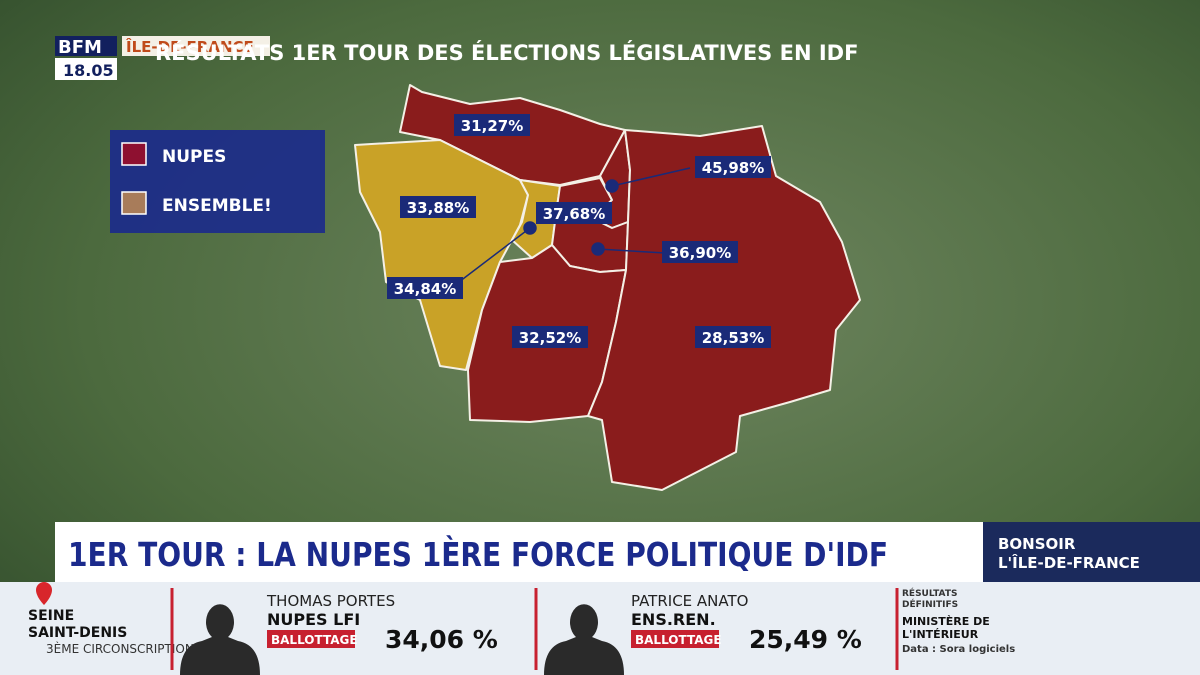 This screenshot has height=675, width=1200. I want to click on legend-label: NUPES, so click(194, 157).